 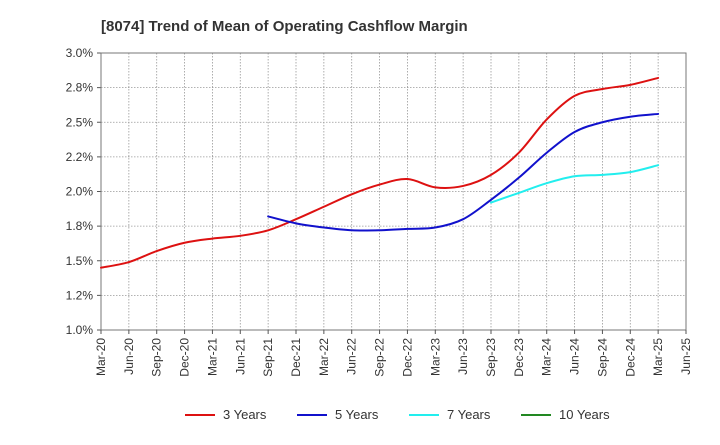 I want to click on y-tick-label: 2.5%, so click(x=80, y=122).